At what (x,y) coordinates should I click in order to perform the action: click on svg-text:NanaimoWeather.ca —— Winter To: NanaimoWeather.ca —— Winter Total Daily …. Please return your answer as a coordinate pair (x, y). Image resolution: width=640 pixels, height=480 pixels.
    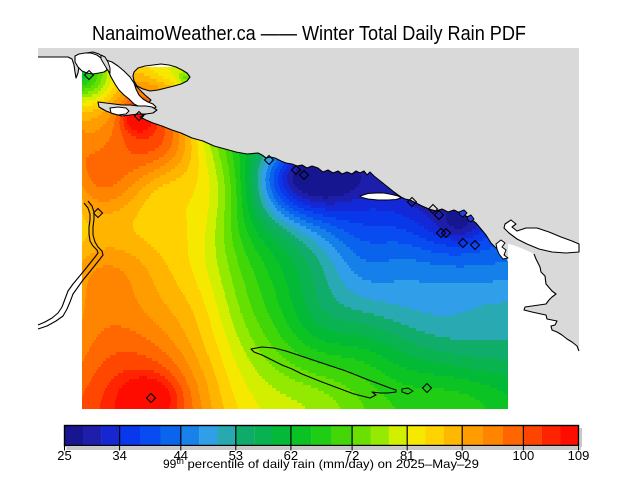
    Looking at the image, I should click on (309, 34).